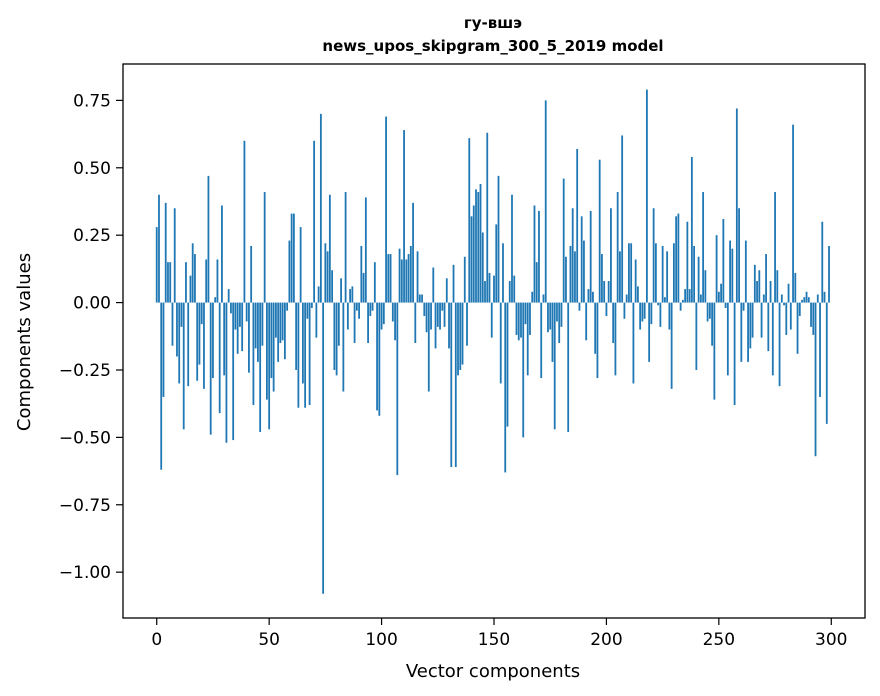 This screenshot has width=880, height=696. What do you see at coordinates (85, 371) in the screenshot?
I see `y-tick-label: −0.25` at bounding box center [85, 371].